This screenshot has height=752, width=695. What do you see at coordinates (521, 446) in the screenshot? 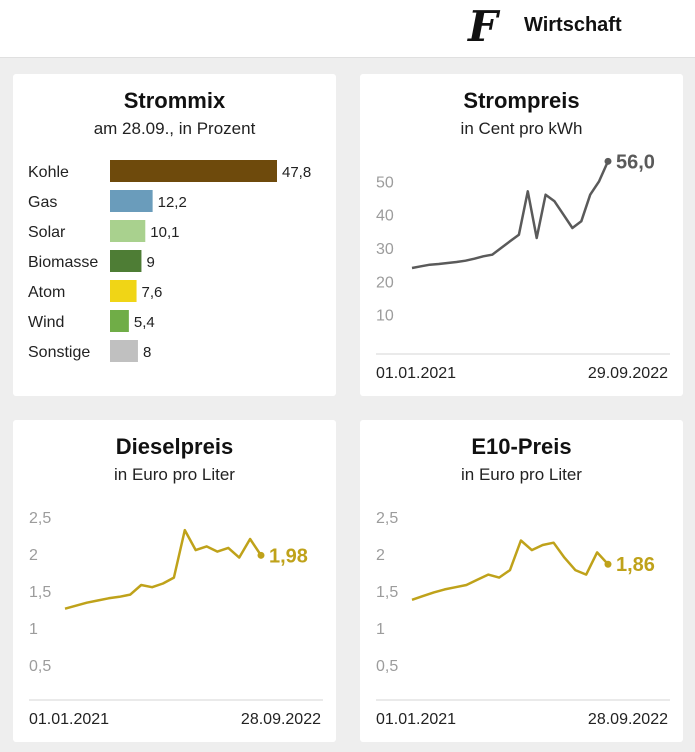
I see `e10-title: E10-Preis` at bounding box center [521, 446].